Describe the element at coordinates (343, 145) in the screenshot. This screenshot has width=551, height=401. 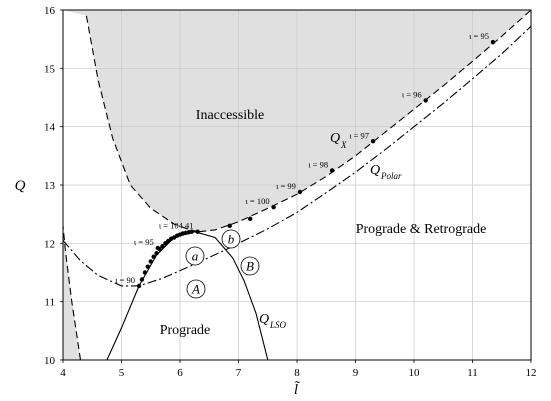
I see `qx-label-sub: X` at that location.